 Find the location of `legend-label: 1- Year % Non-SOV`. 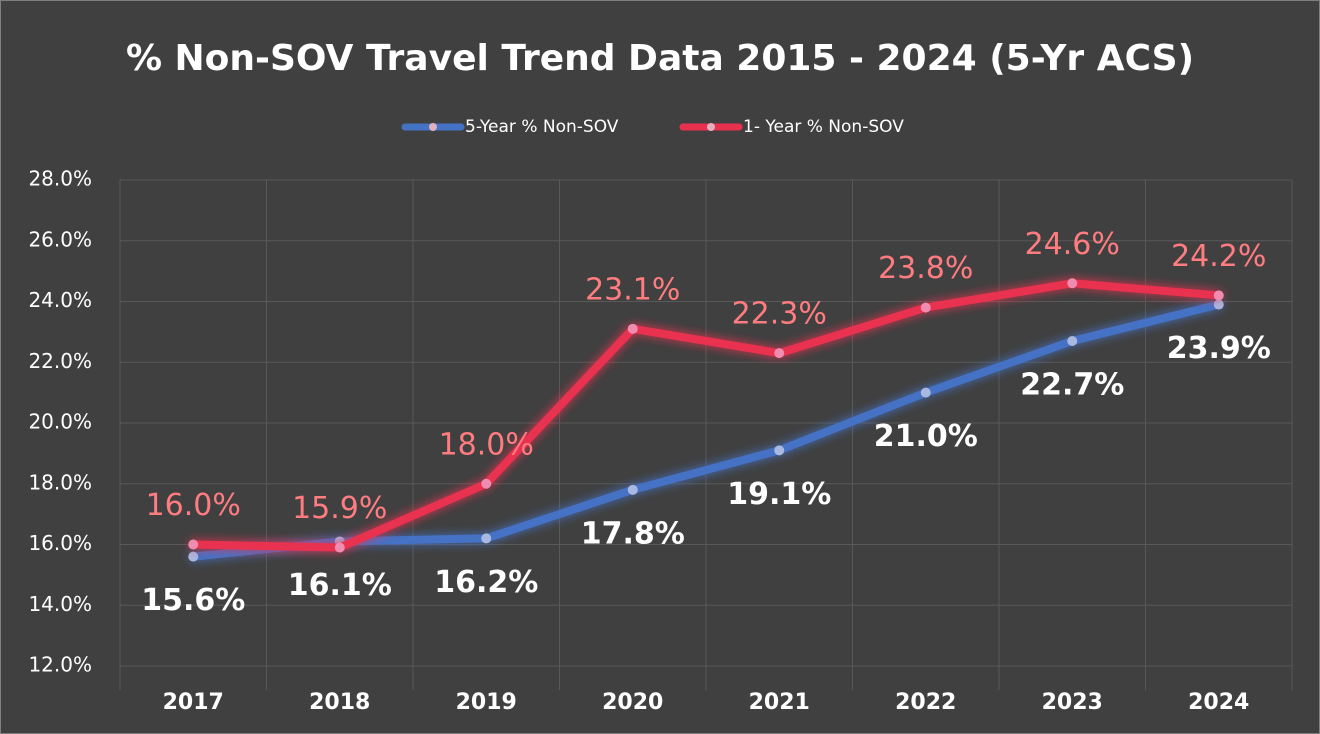

legend-label: 1- Year % Non-SOV is located at coordinates (823, 127).